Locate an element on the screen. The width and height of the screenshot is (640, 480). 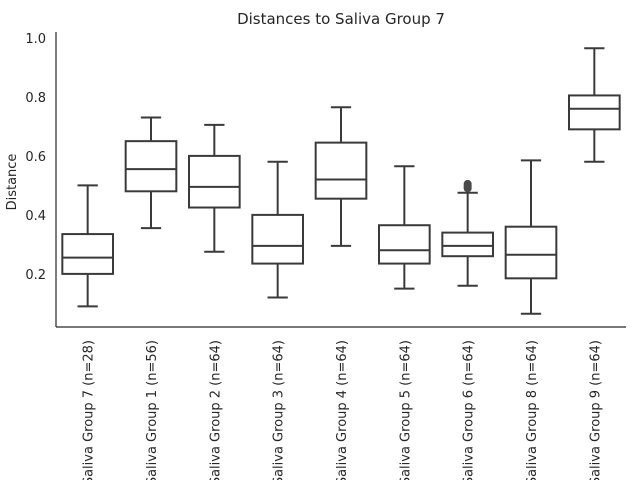
y-tick-labels: 0.2 0.4 0.6 0.8 1.0 is located at coordinates (35, 157).